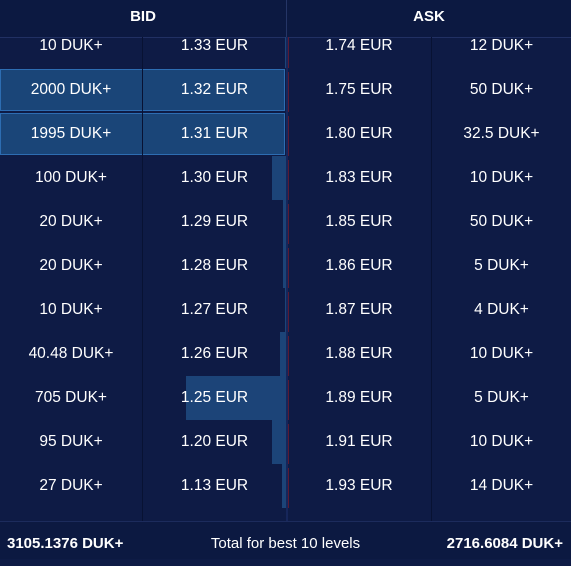 This screenshot has height=566, width=571. I want to click on bid-price: 1.26 EUR, so click(214, 353).